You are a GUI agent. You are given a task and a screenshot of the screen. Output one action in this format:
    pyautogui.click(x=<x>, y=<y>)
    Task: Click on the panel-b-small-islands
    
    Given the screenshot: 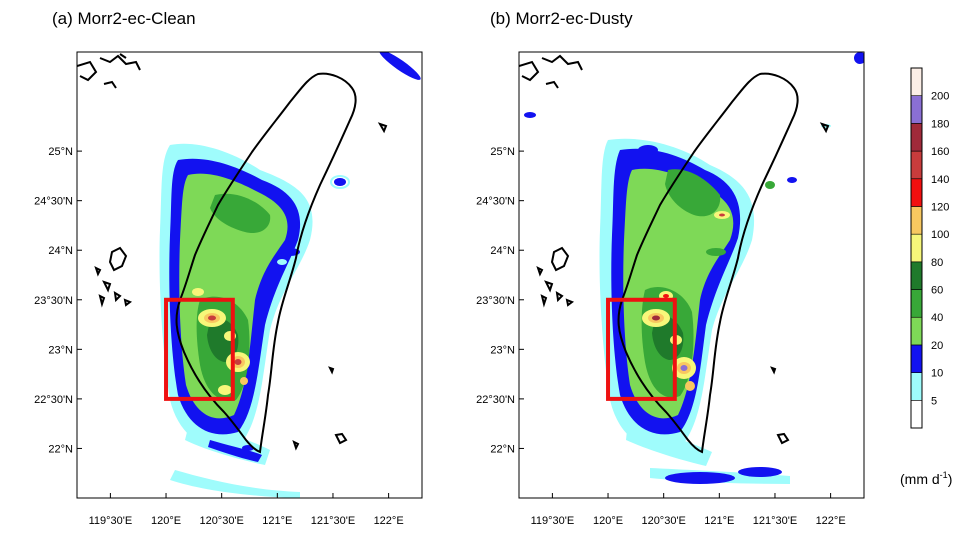 What is the action you would take?
    pyautogui.click(x=800, y=283)
    